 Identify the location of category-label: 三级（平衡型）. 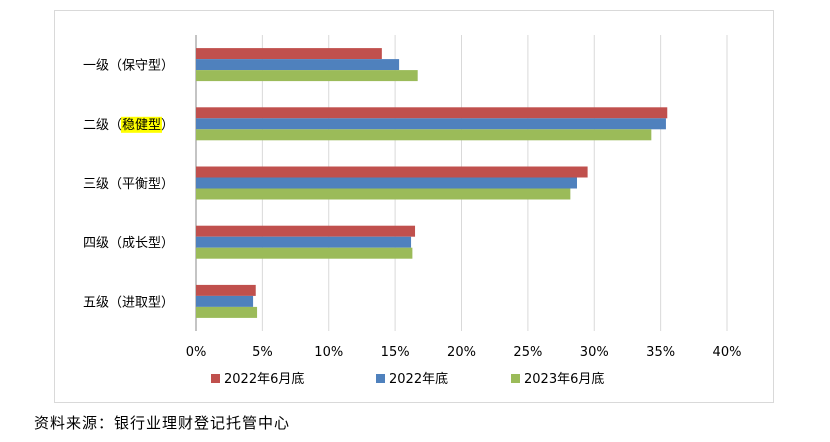
(128, 184).